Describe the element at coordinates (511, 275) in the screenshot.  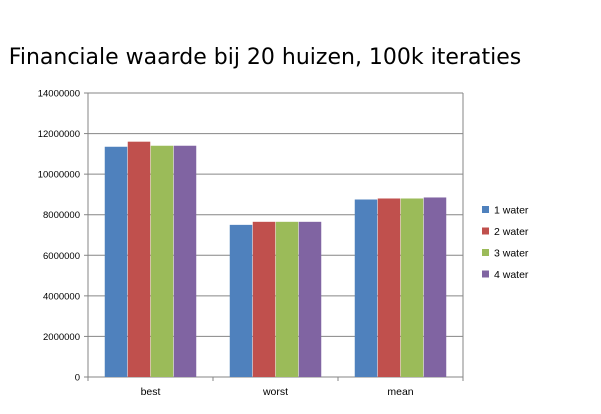
I see `legend-label: 4 water` at that location.